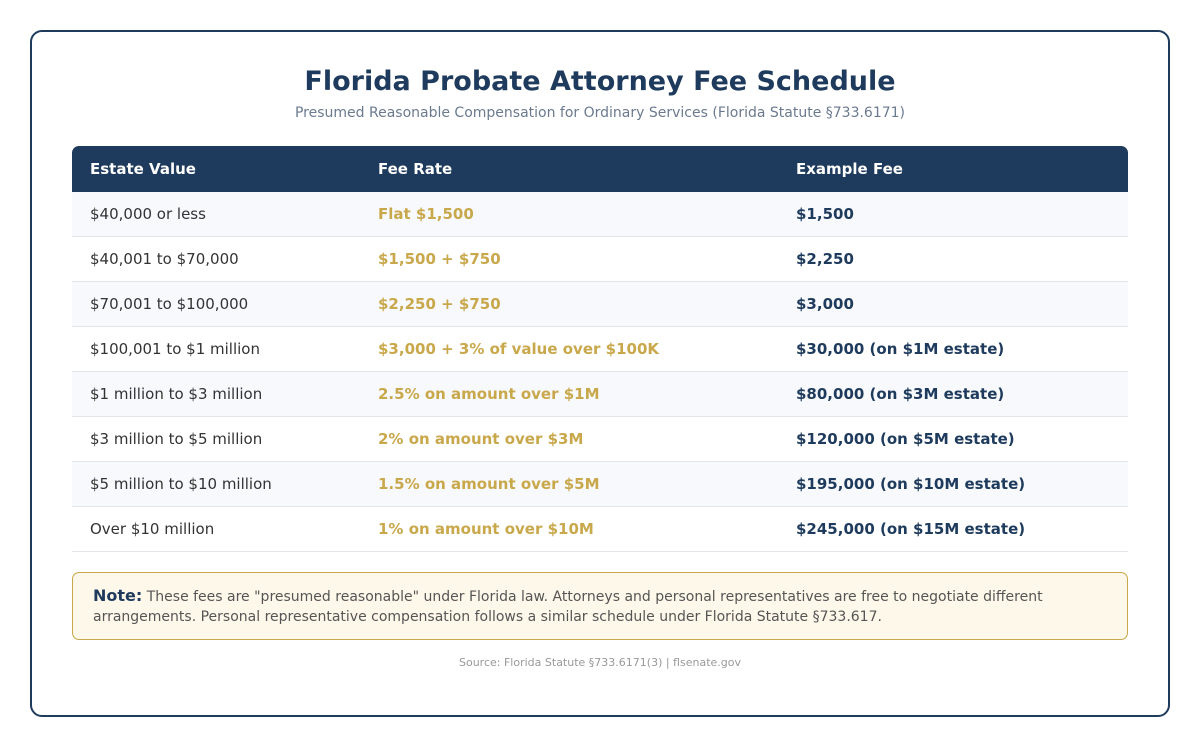  Describe the element at coordinates (569, 259) in the screenshot. I see `fee-rate-cell: $1,500 + $750` at that location.